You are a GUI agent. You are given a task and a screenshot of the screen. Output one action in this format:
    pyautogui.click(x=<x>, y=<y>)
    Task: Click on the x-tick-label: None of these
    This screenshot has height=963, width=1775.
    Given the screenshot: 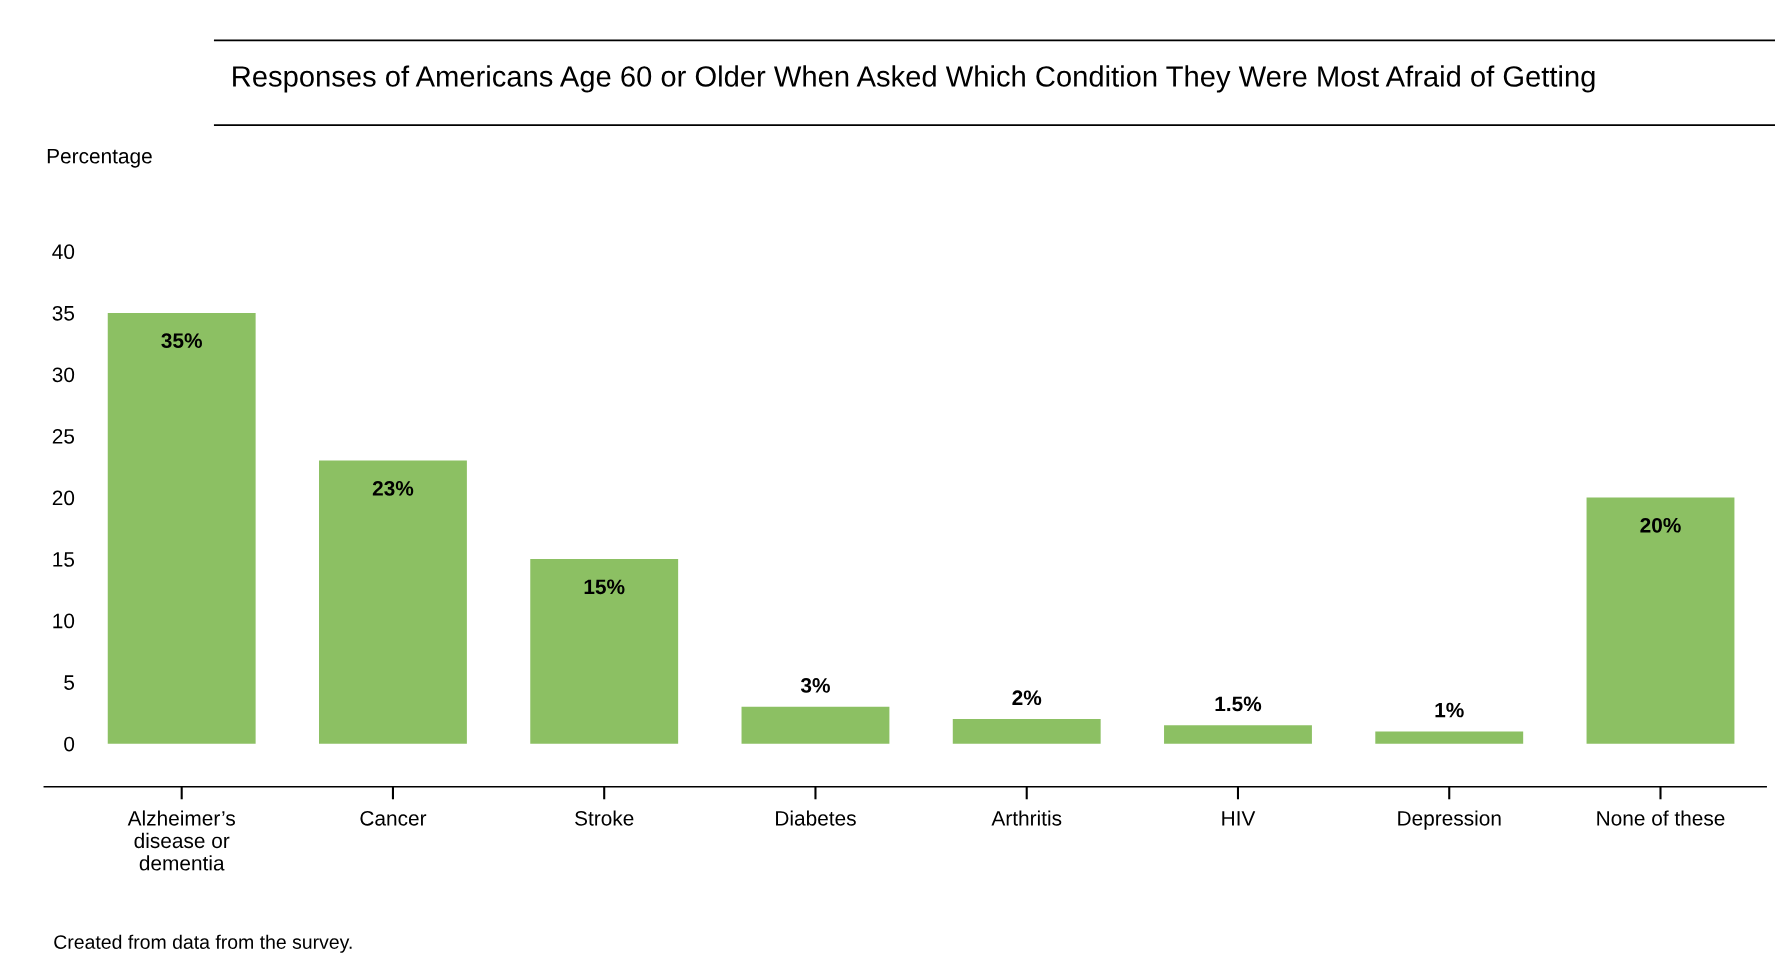 What is the action you would take?
    pyautogui.click(x=1661, y=818)
    